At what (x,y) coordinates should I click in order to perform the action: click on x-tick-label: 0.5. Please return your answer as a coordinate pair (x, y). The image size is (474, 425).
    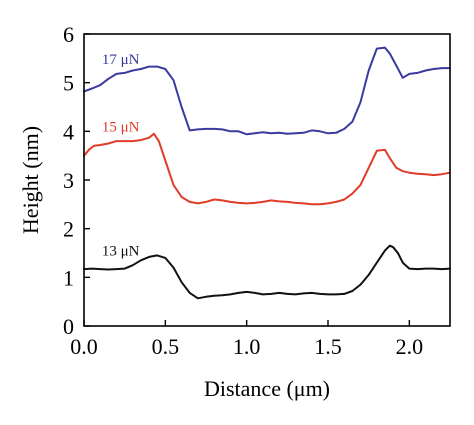
    Looking at the image, I should click on (166, 346).